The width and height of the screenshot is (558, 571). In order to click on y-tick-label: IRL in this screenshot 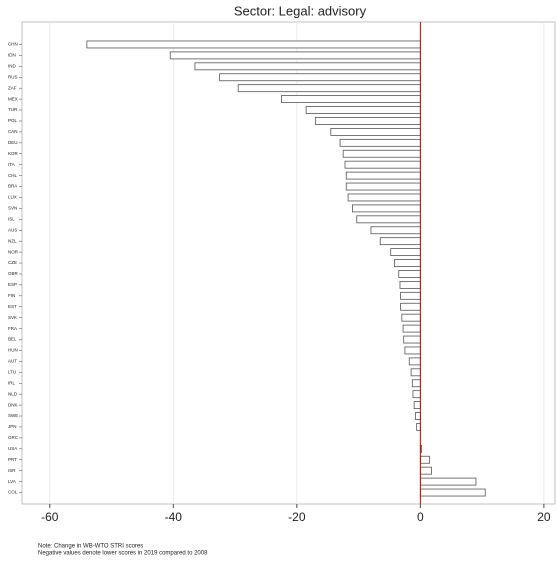, I will do `click(12, 382)`.